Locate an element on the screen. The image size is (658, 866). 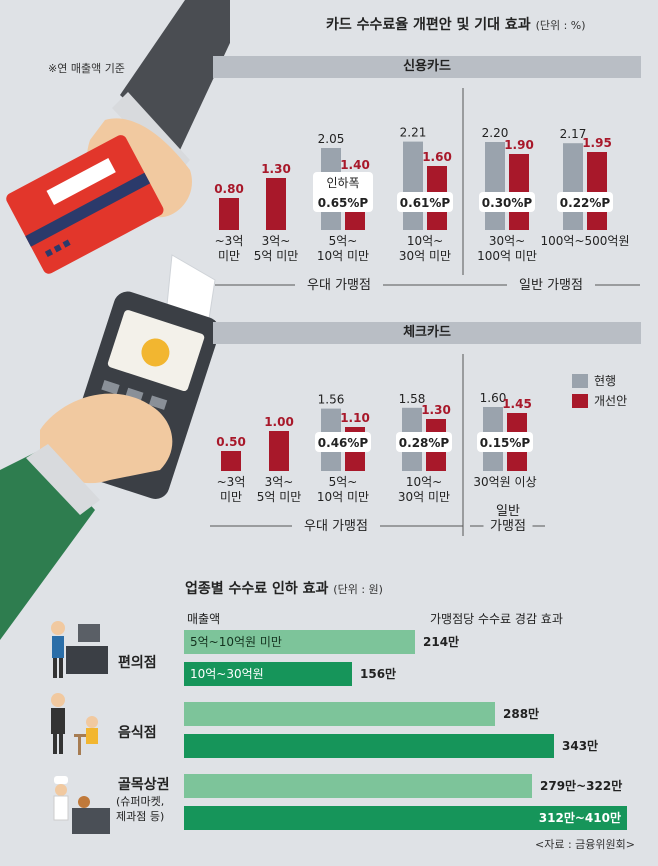
value-label-improved: 1.40 is located at coordinates (355, 165).